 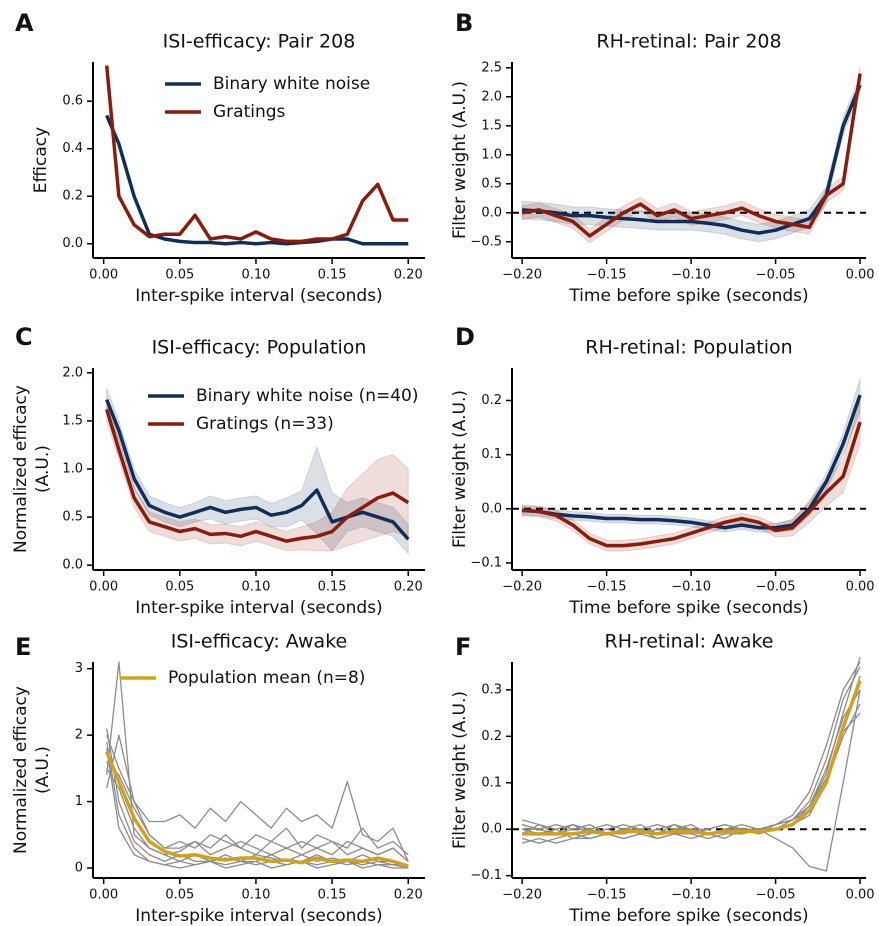 I want to click on panel-label: A, so click(x=24, y=23).